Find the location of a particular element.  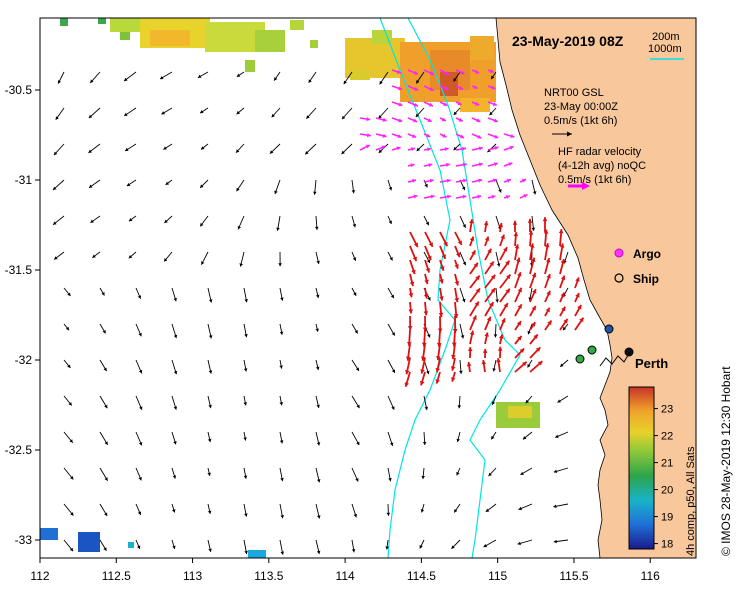

y-tick-label: -31.5 is located at coordinates (19, 270).